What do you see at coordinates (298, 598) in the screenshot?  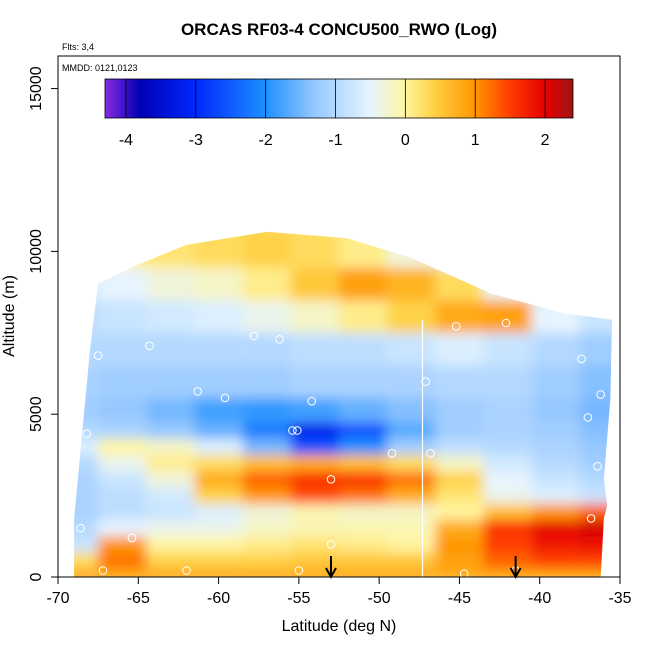 I see `x-tick-label: -55` at bounding box center [298, 598].